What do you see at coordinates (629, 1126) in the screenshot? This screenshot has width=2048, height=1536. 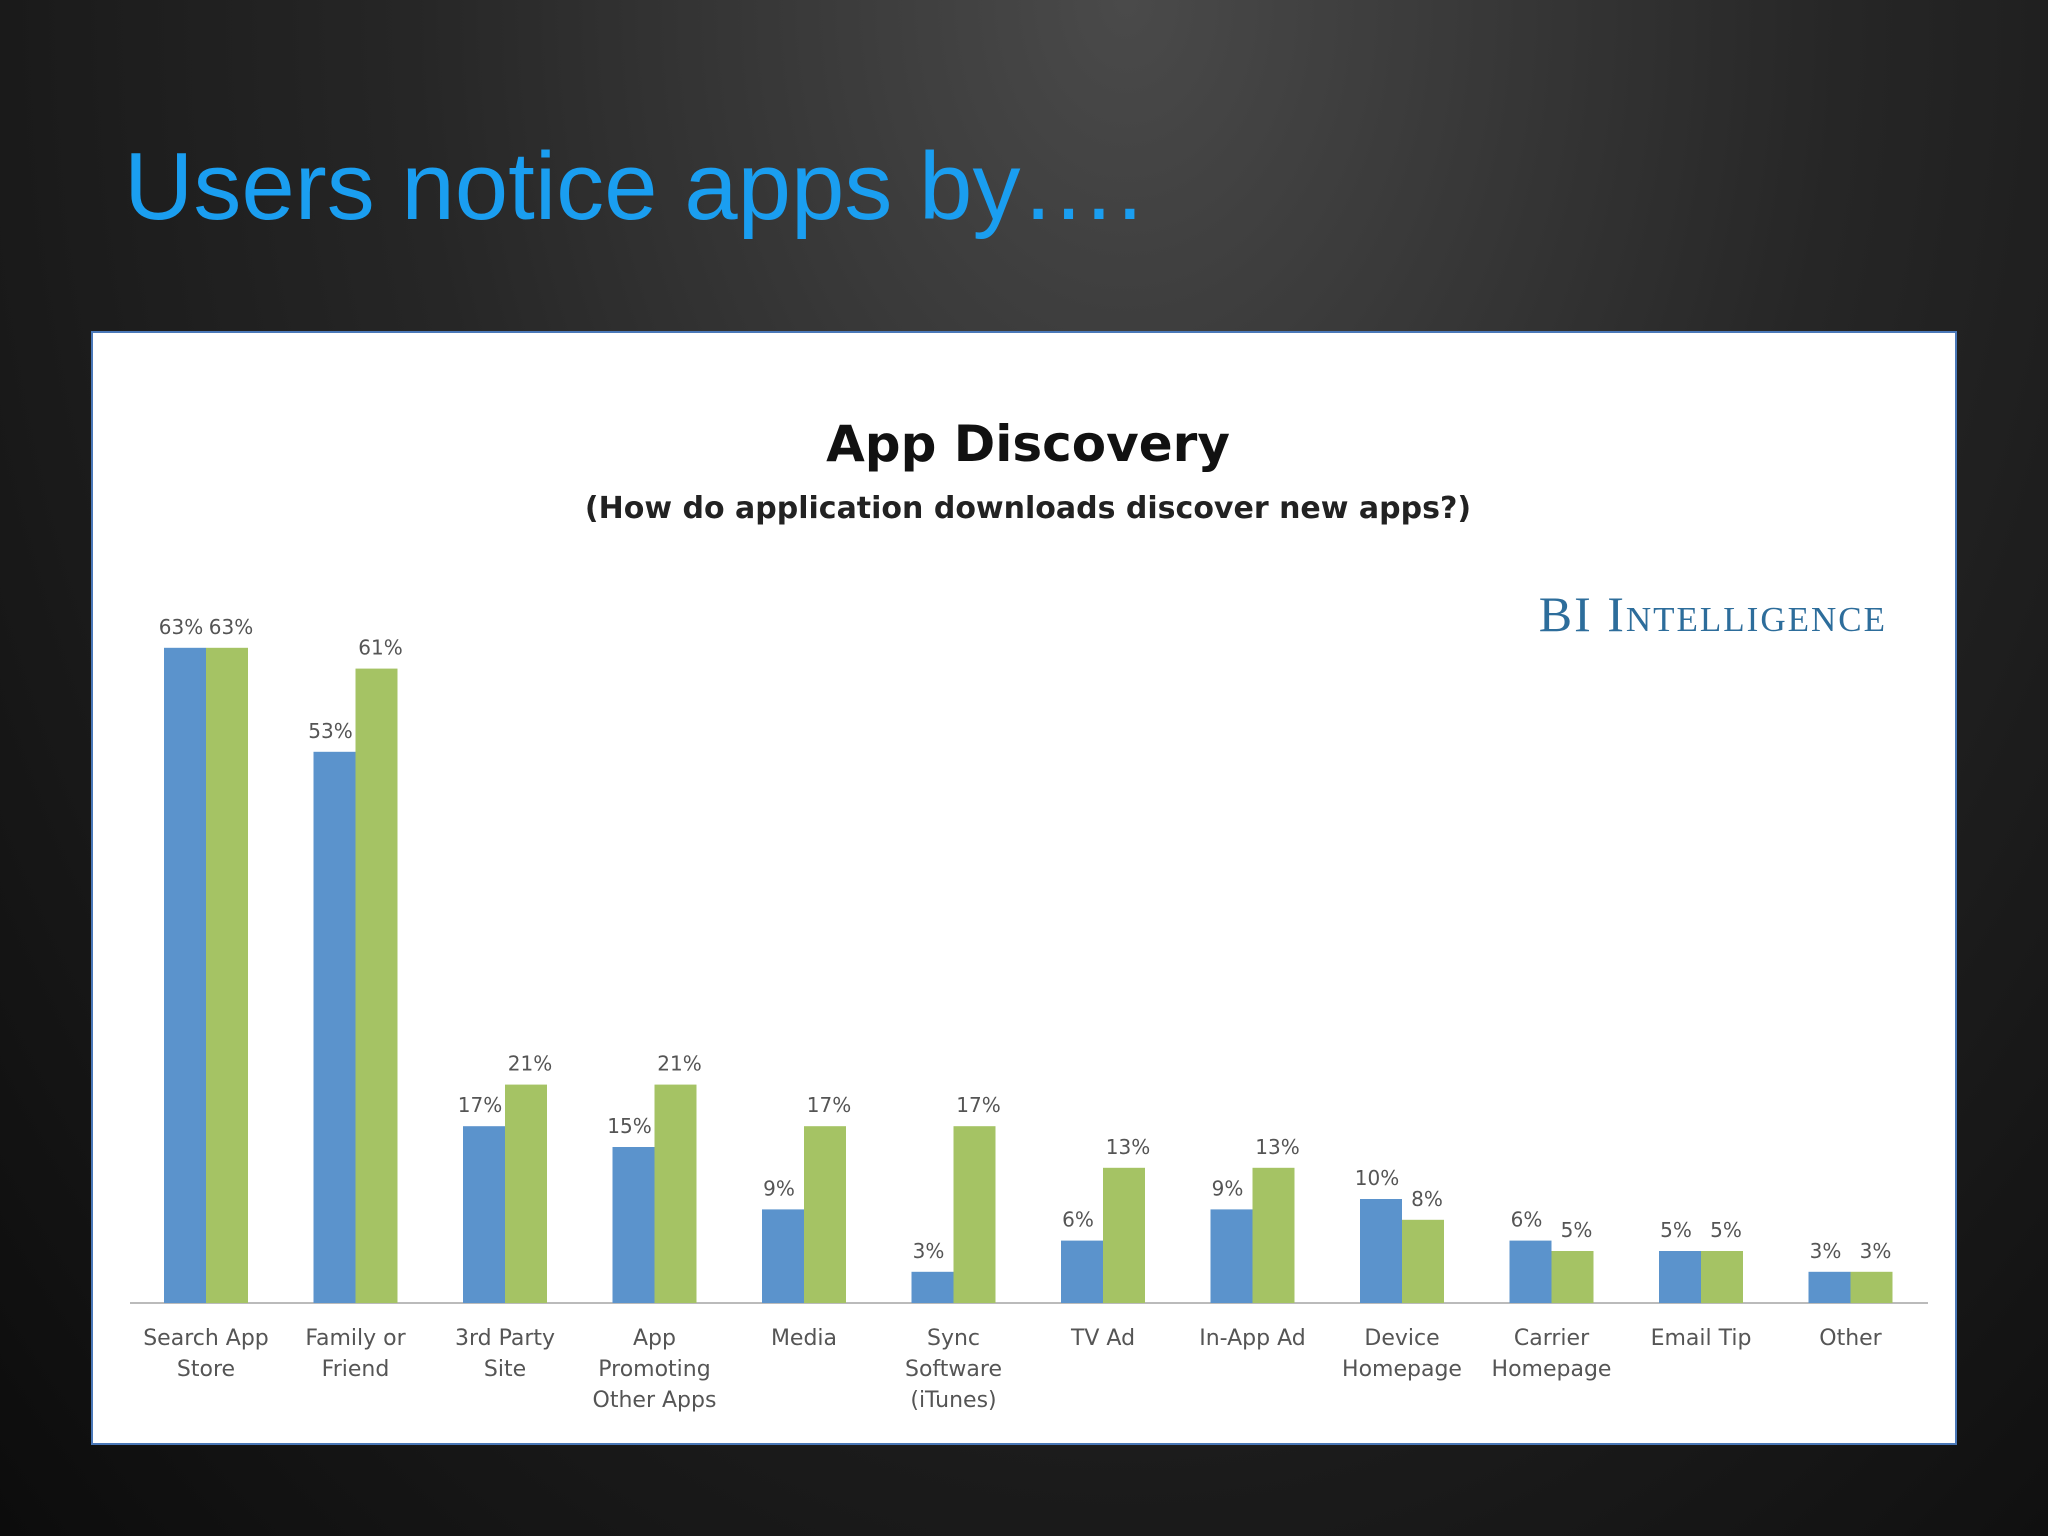 I see `value-label: 15%` at bounding box center [629, 1126].